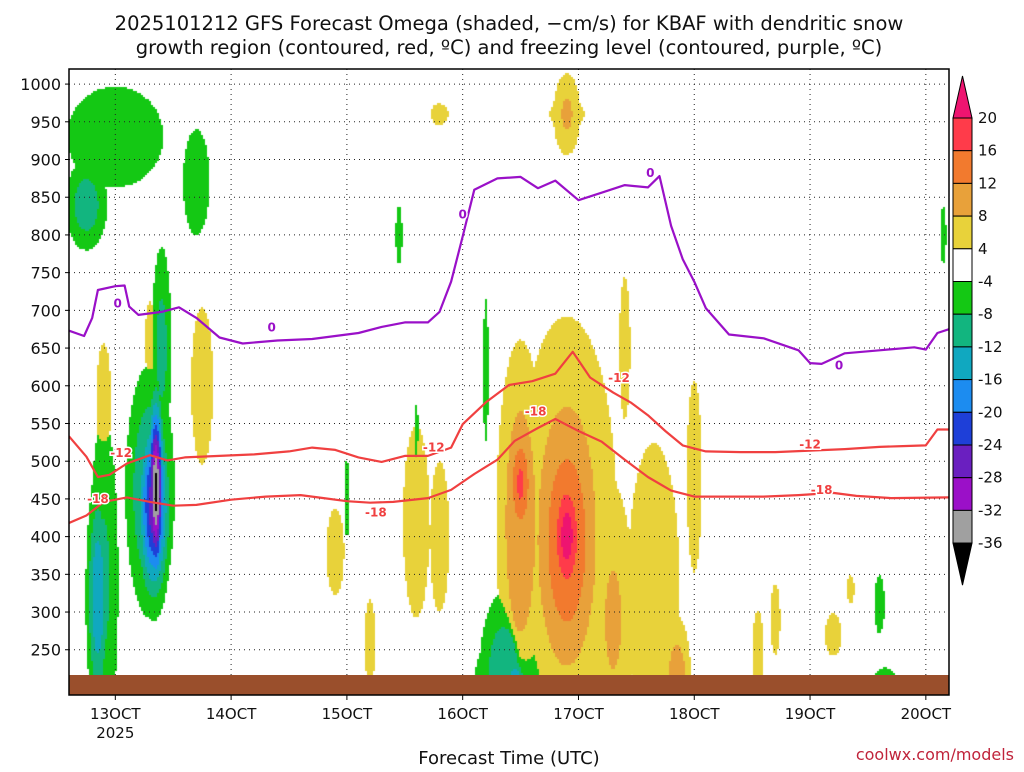 The image size is (1024, 772). I want to click on y-tick-label: 900, so click(45, 160).